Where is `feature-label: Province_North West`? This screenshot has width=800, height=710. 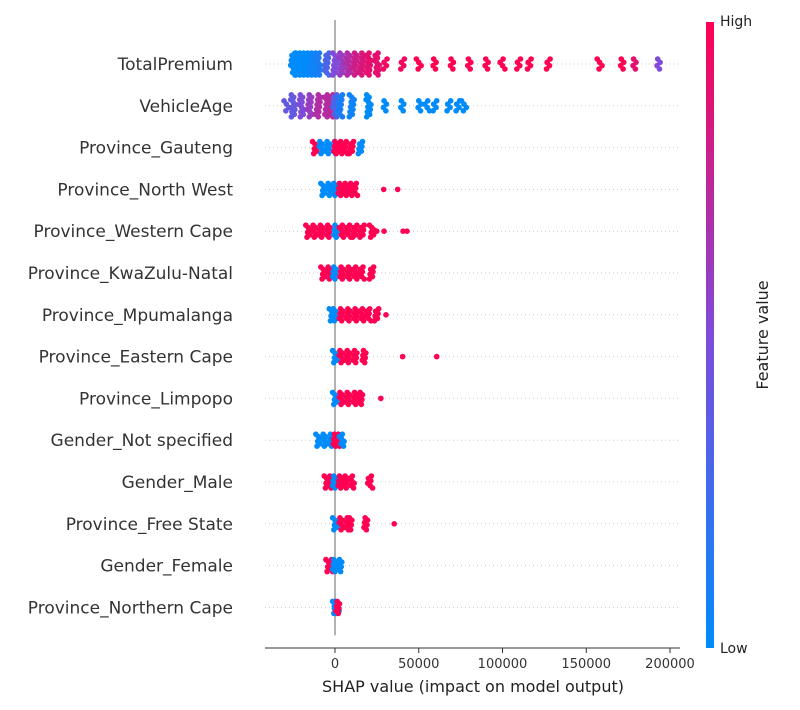 feature-label: Province_North West is located at coordinates (145, 190).